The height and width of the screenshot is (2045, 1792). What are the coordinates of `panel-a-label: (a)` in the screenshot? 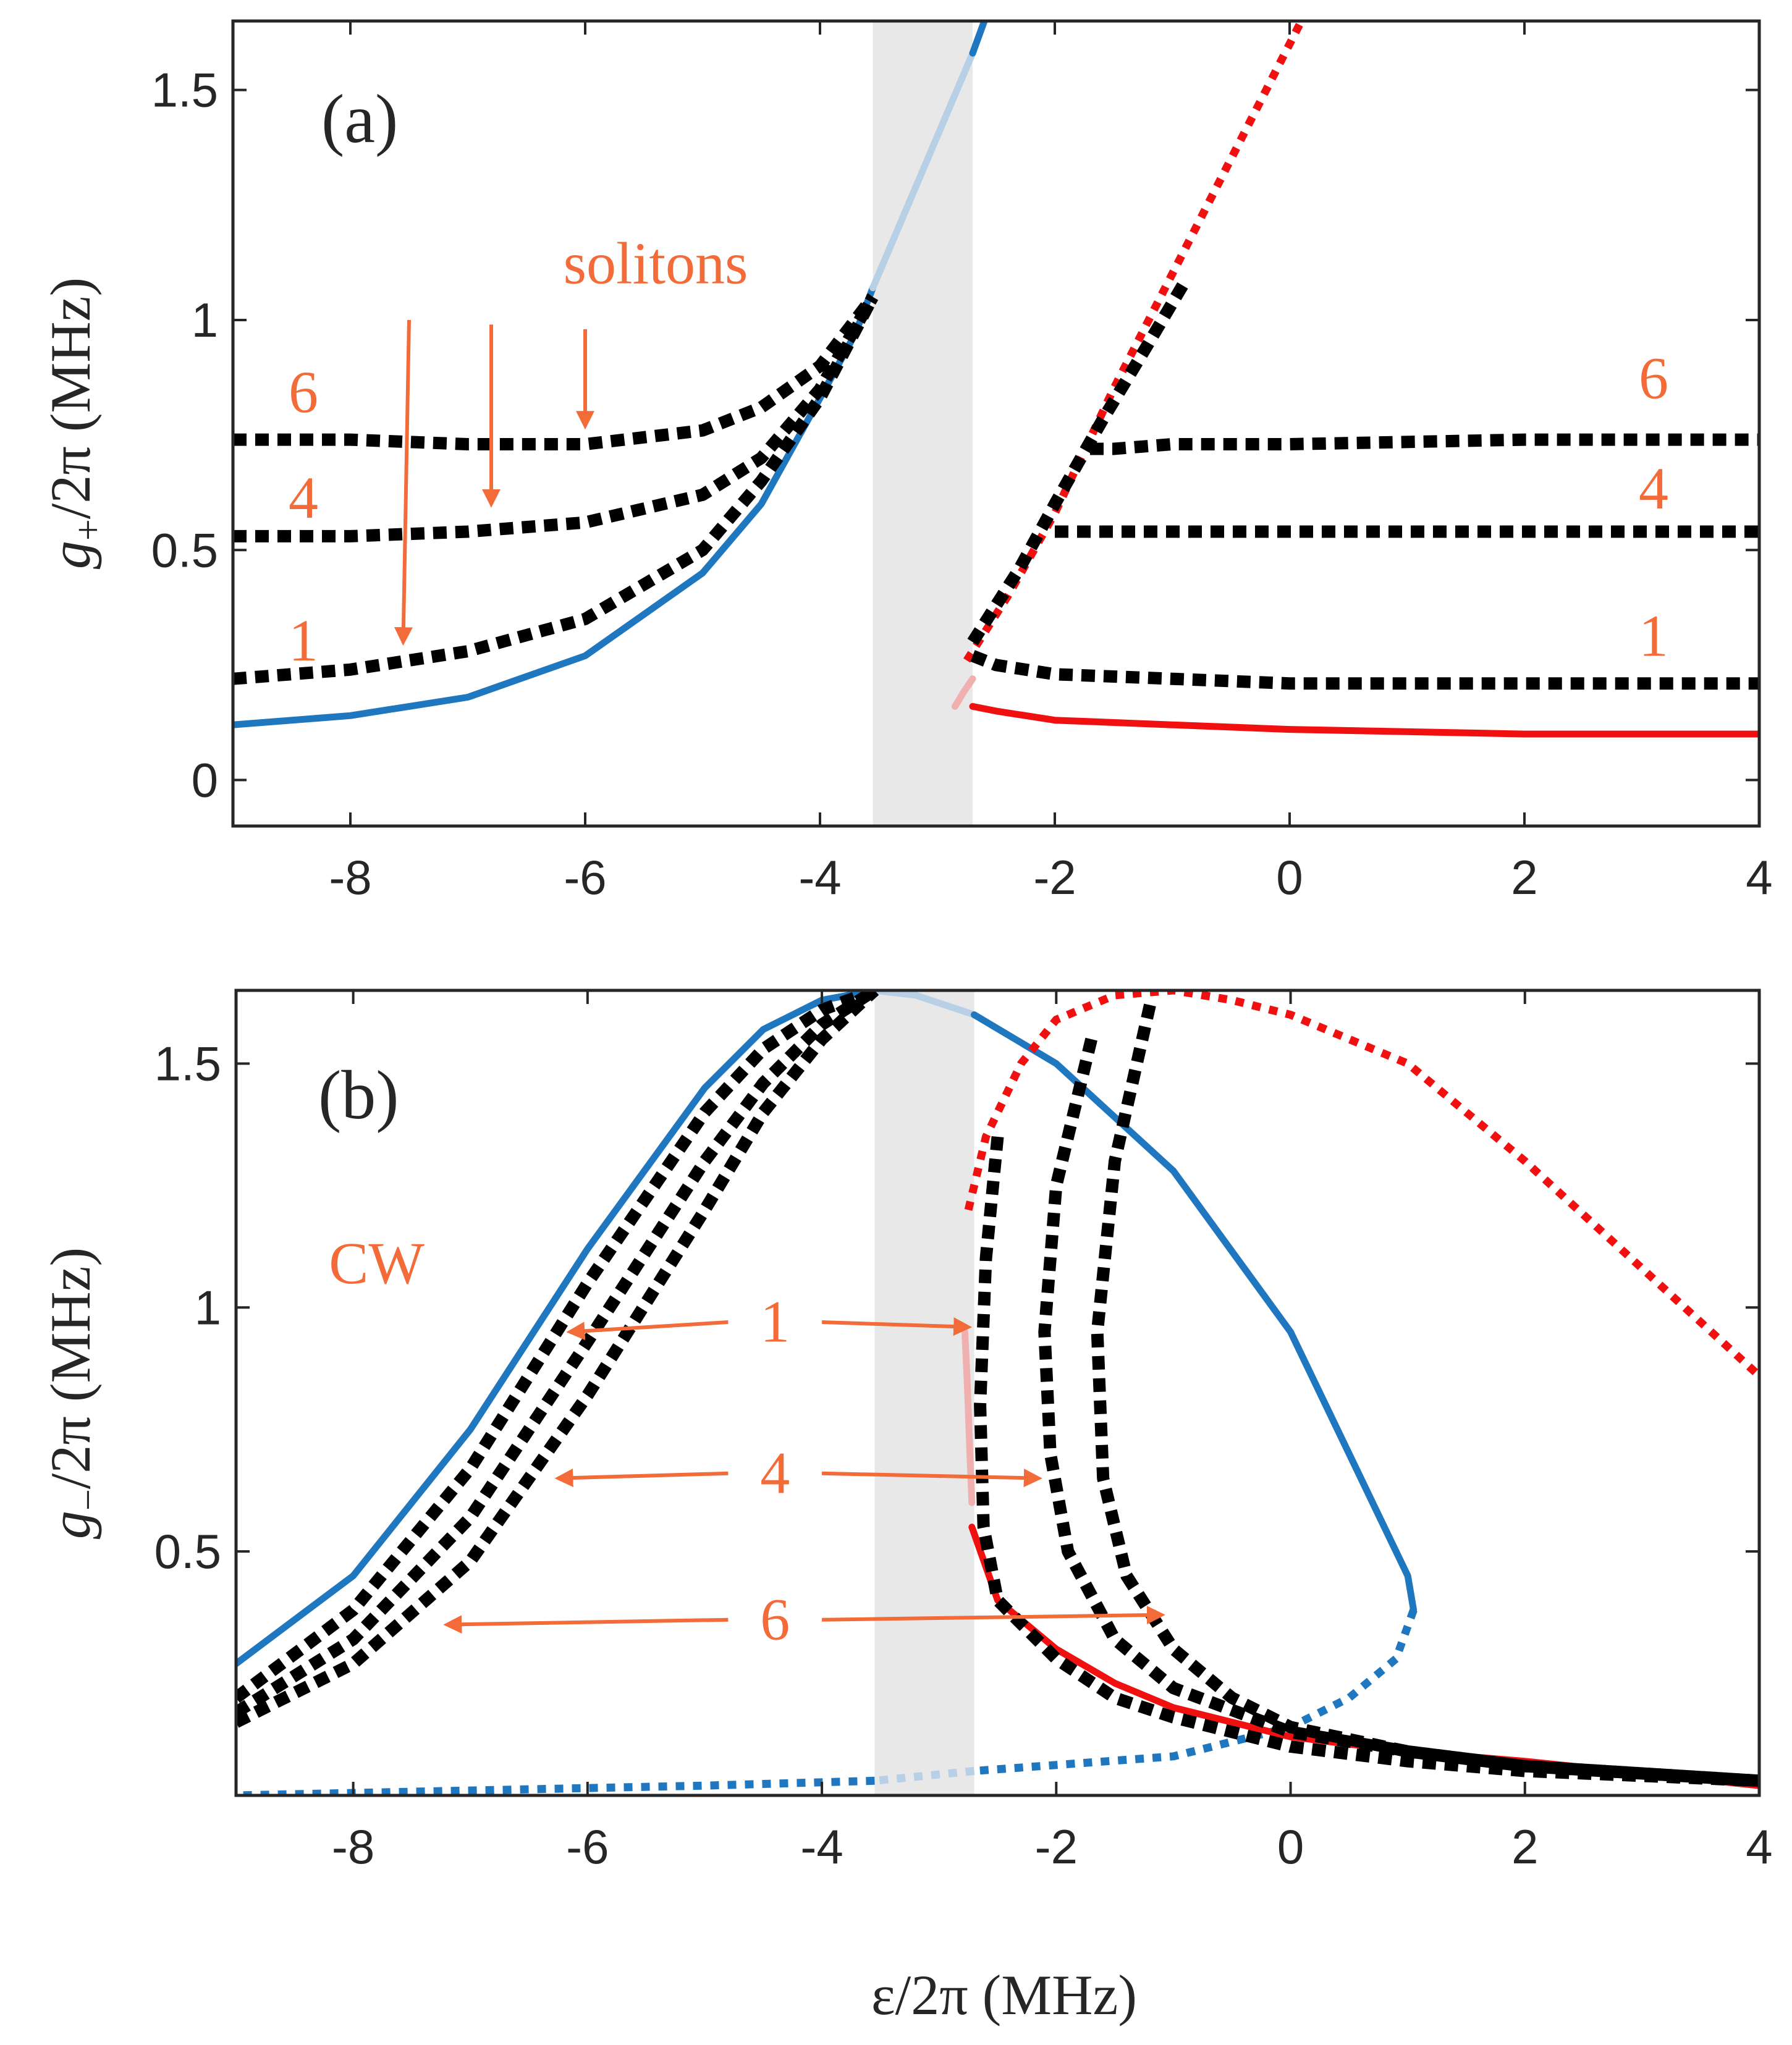 It's located at (360, 119).